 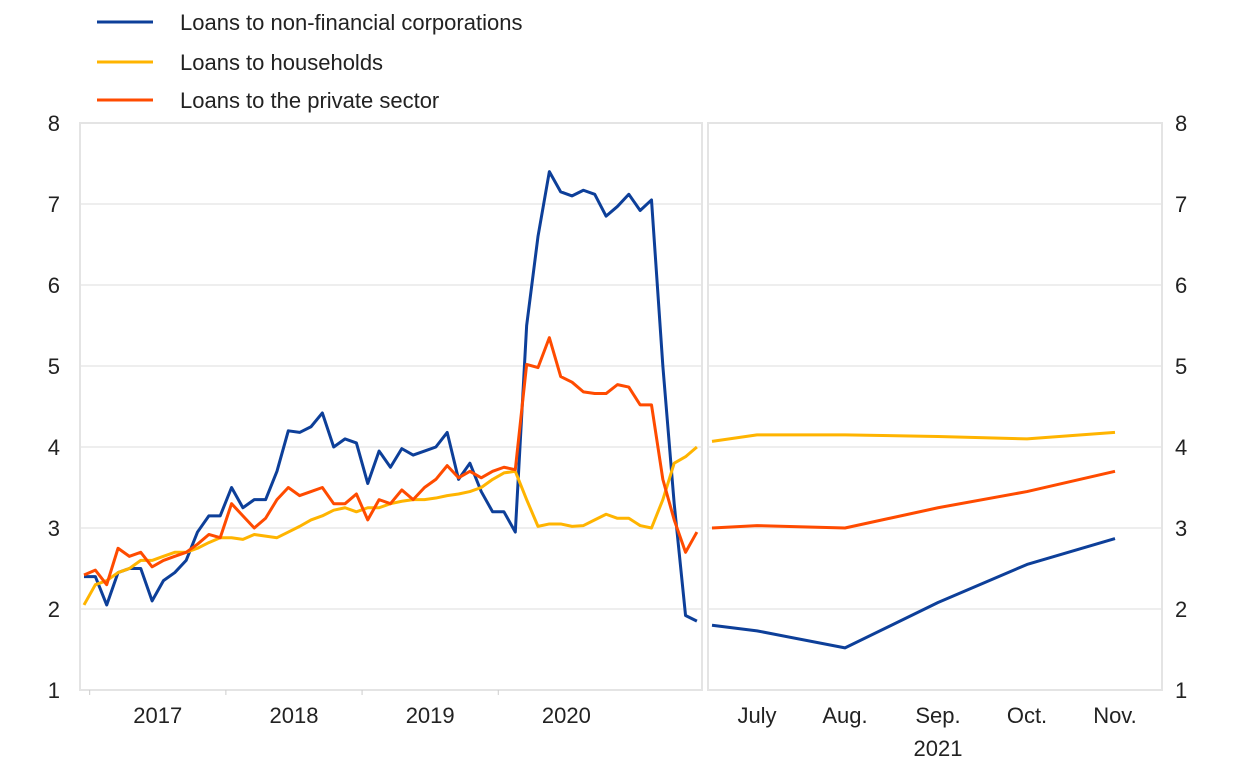 I want to click on y-tick-label-right: 8, so click(x=1181, y=123).